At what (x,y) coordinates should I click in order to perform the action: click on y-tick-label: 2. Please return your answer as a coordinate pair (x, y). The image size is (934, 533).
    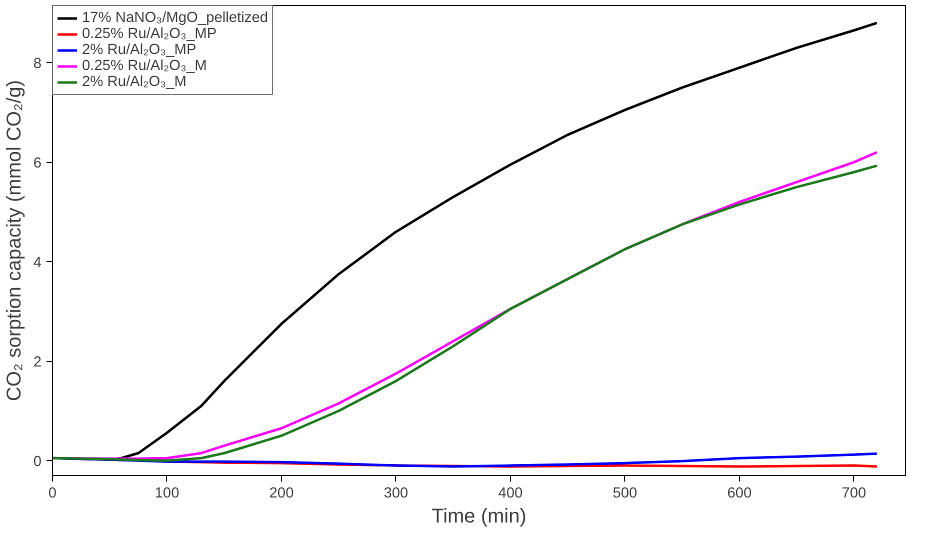
    Looking at the image, I should click on (37, 362).